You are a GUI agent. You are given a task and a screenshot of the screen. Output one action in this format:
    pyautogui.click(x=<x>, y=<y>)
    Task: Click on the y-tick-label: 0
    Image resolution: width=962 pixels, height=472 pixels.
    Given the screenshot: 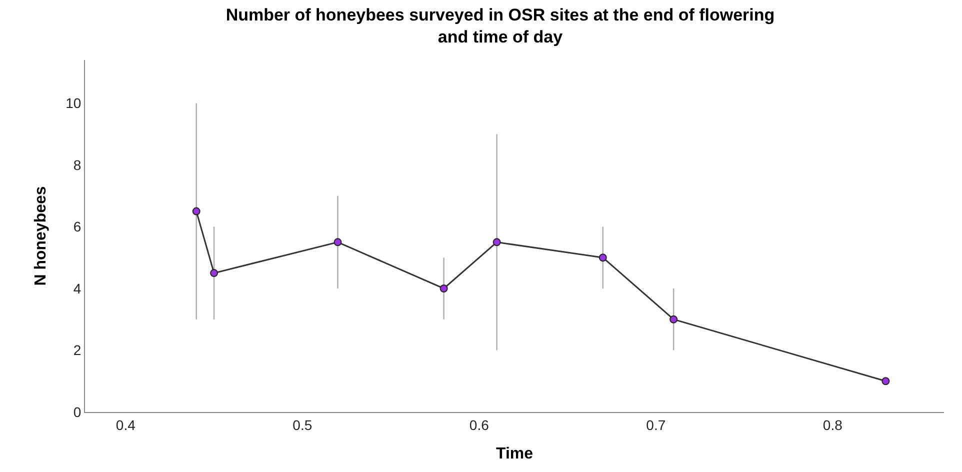 What is the action you would take?
    pyautogui.click(x=77, y=412)
    